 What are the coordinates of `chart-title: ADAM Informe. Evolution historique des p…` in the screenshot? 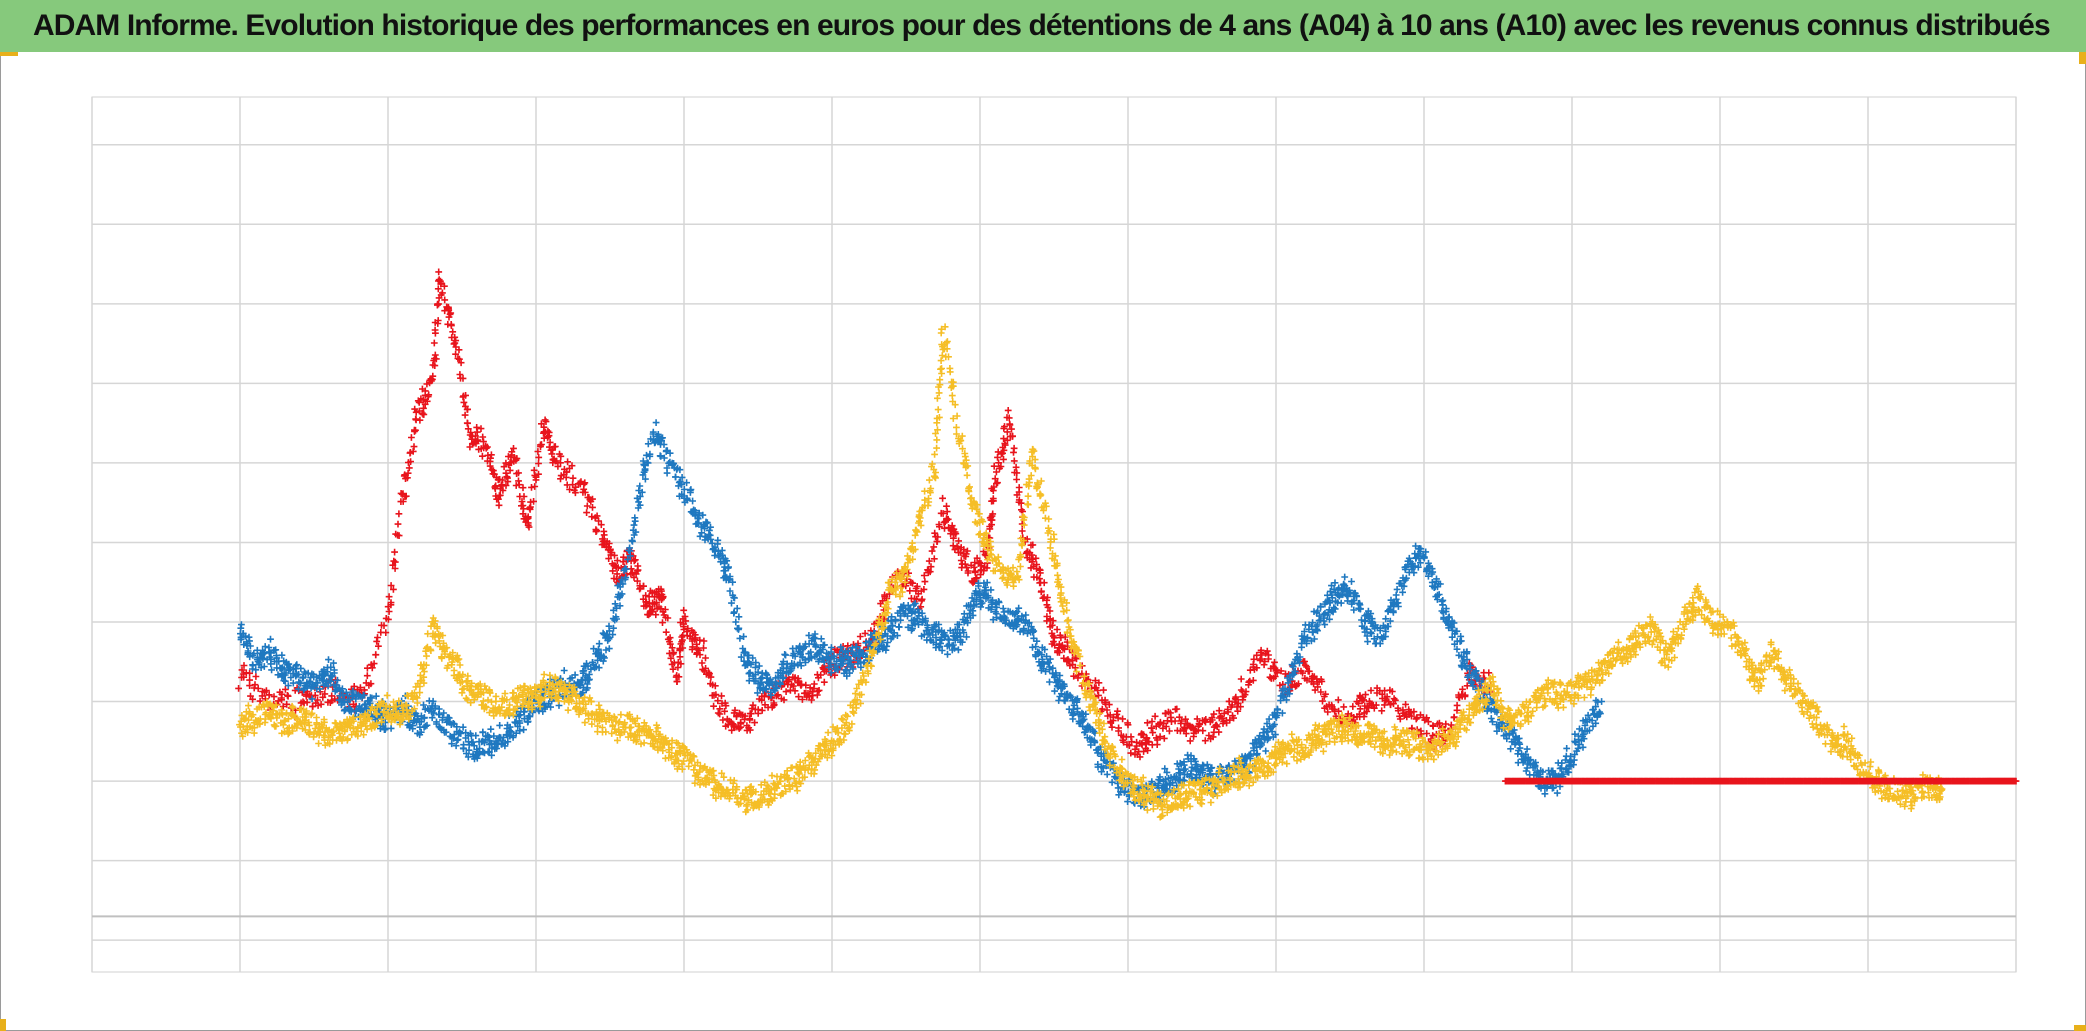 It's located at (1042, 25).